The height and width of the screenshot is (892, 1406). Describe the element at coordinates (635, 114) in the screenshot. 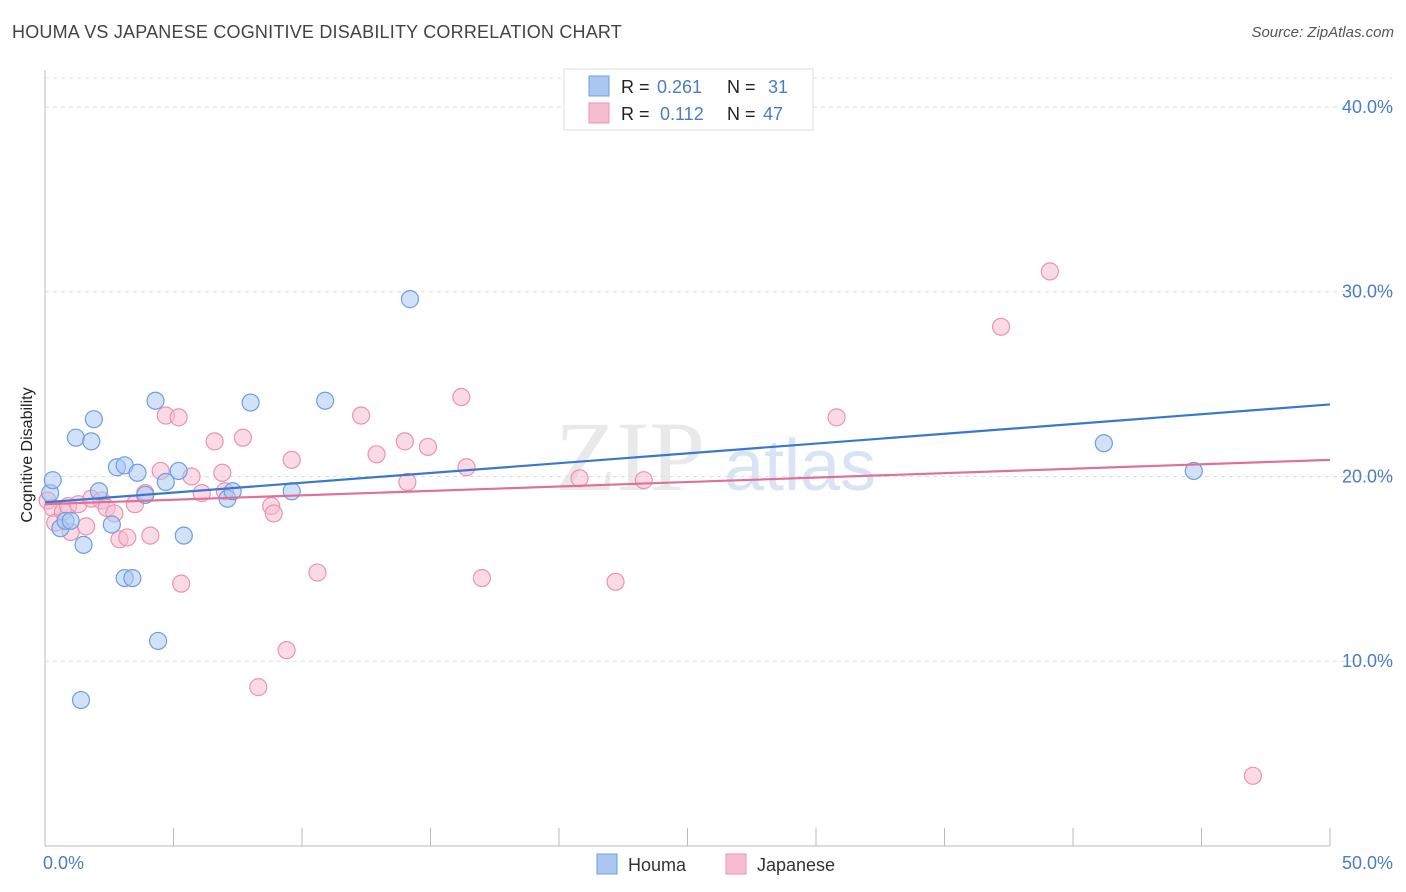

I see `legend-r-label-japanese: R =` at that location.